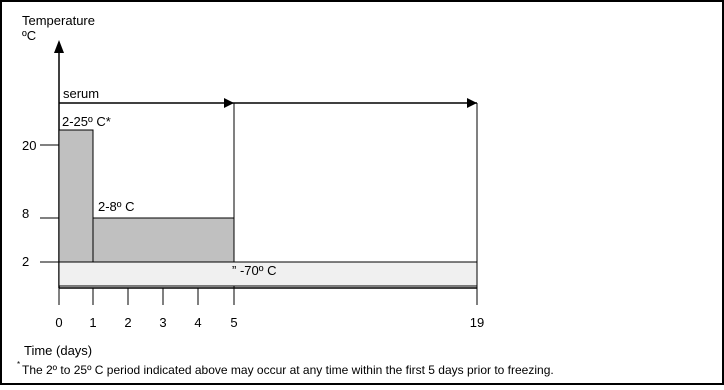 The image size is (724, 390). I want to click on serum-label: serum, so click(81, 93).